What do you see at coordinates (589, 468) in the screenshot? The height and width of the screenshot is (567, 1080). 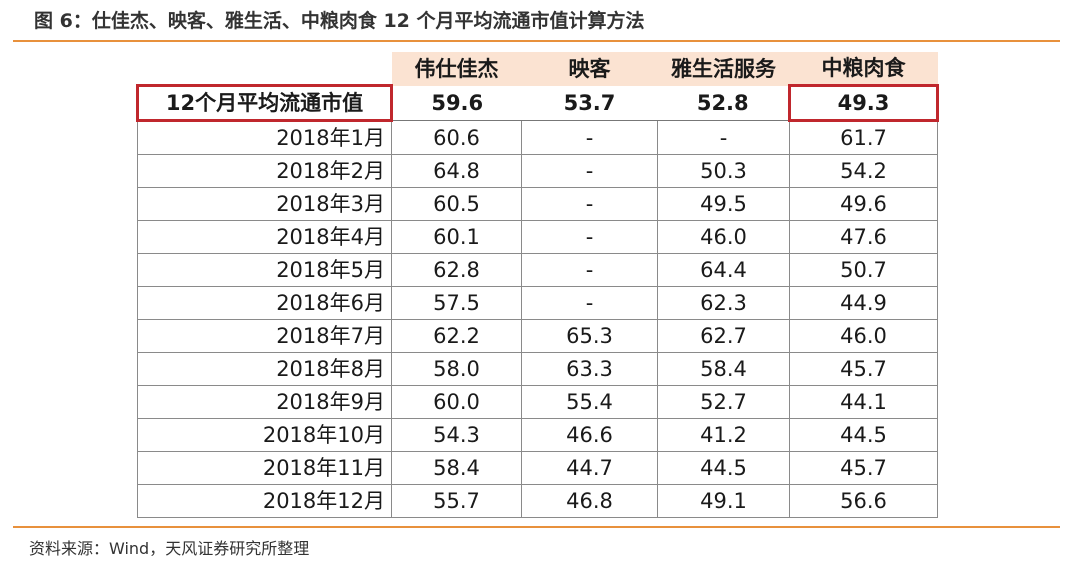 I see `table-cell: 44.7` at bounding box center [589, 468].